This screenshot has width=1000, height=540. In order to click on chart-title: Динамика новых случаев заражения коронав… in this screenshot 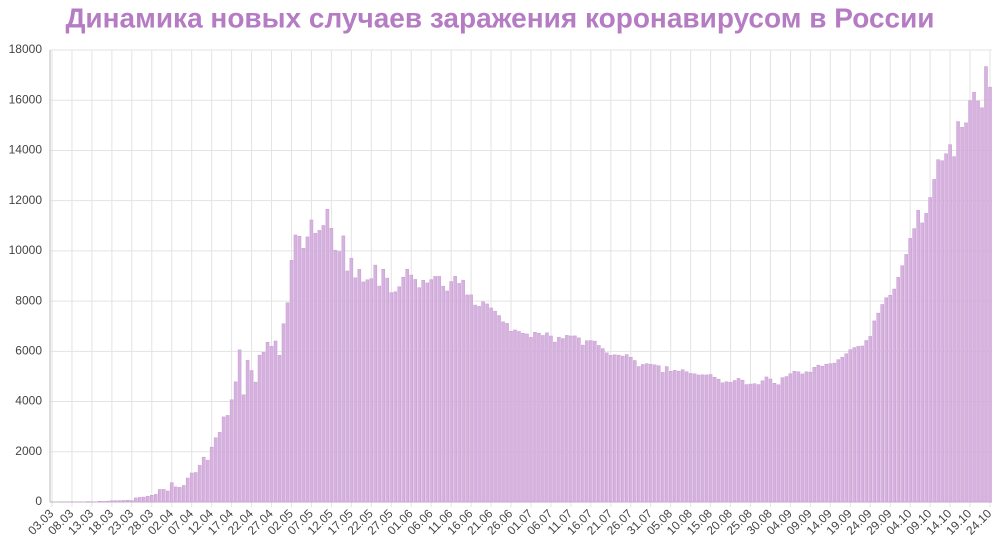, I will do `click(499, 17)`.